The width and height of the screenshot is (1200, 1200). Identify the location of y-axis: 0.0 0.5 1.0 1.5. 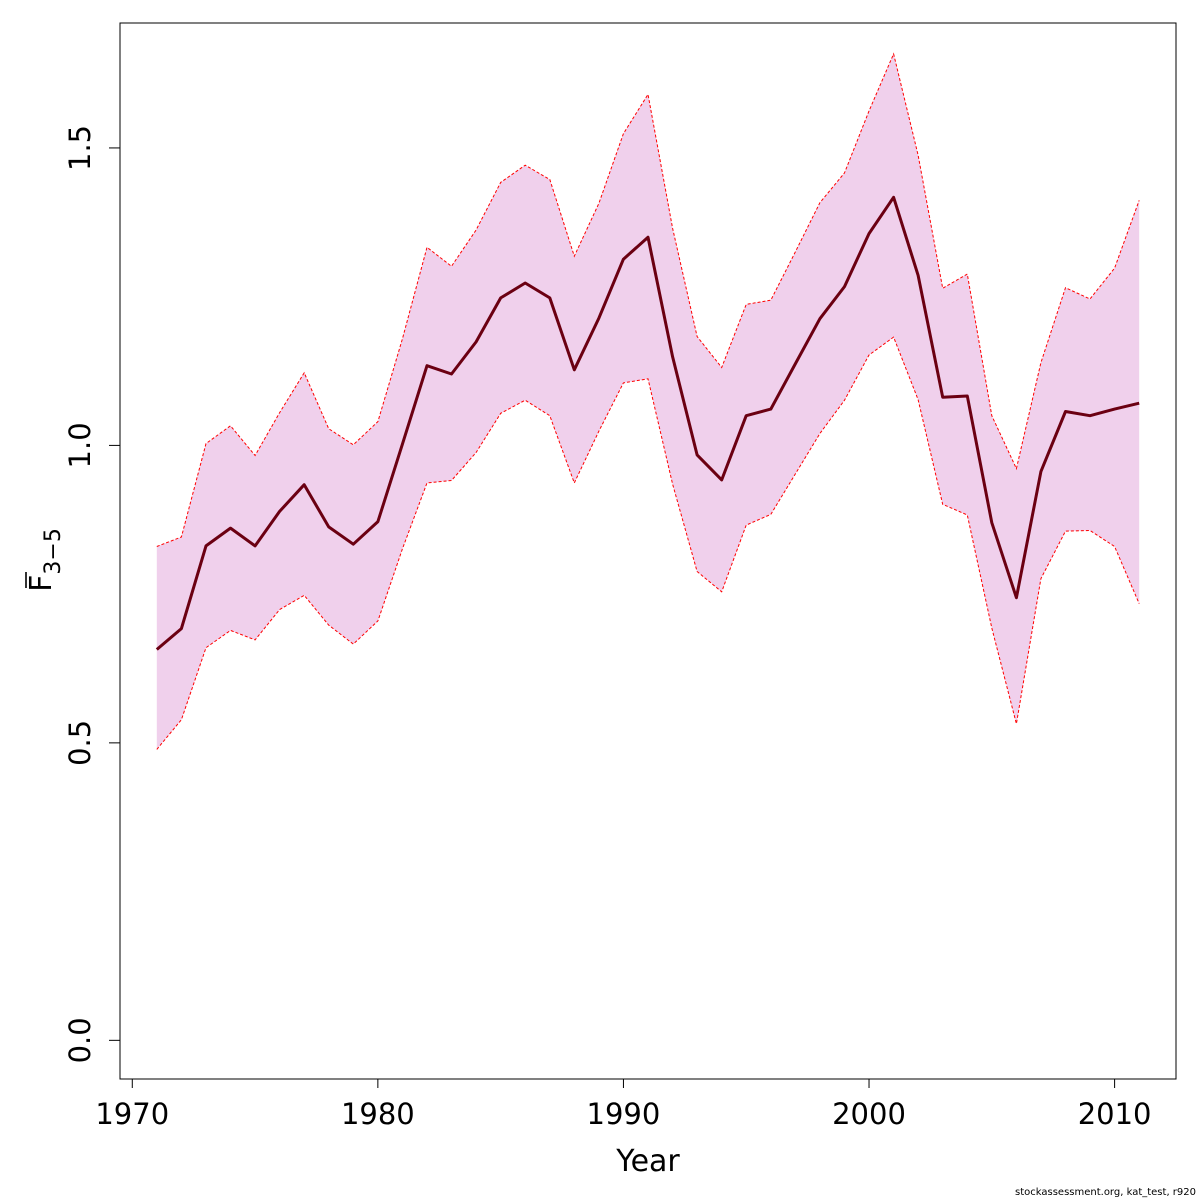
(92, 594).